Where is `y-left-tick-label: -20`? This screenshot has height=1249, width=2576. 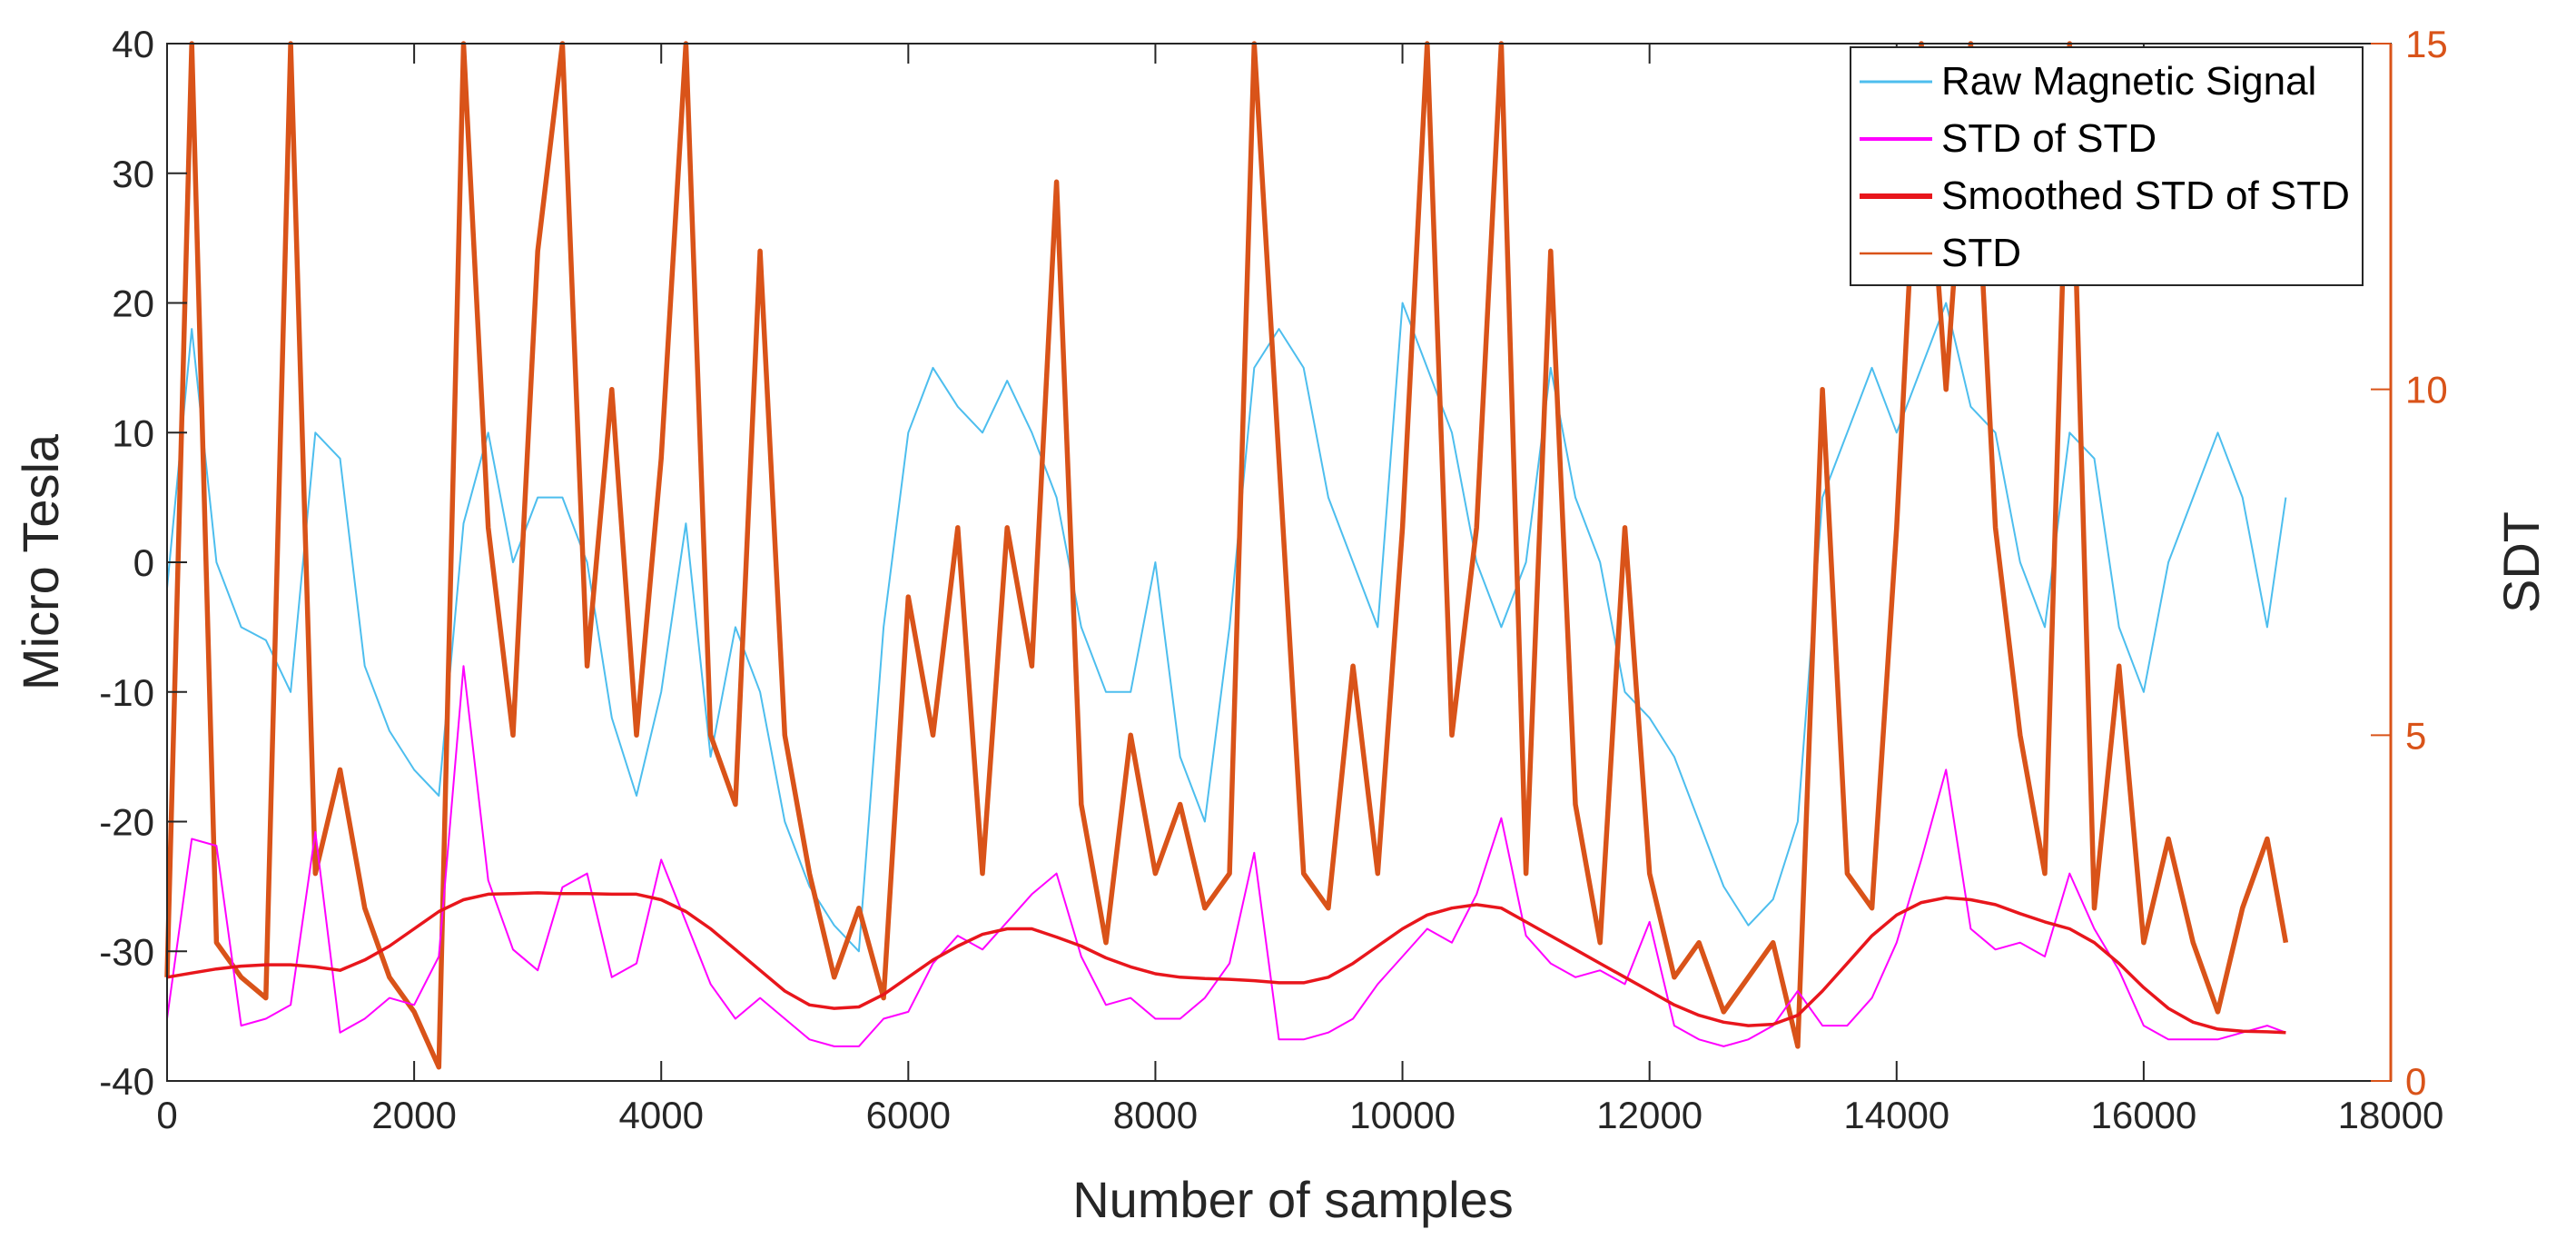 y-left-tick-label: -20 is located at coordinates (126, 822).